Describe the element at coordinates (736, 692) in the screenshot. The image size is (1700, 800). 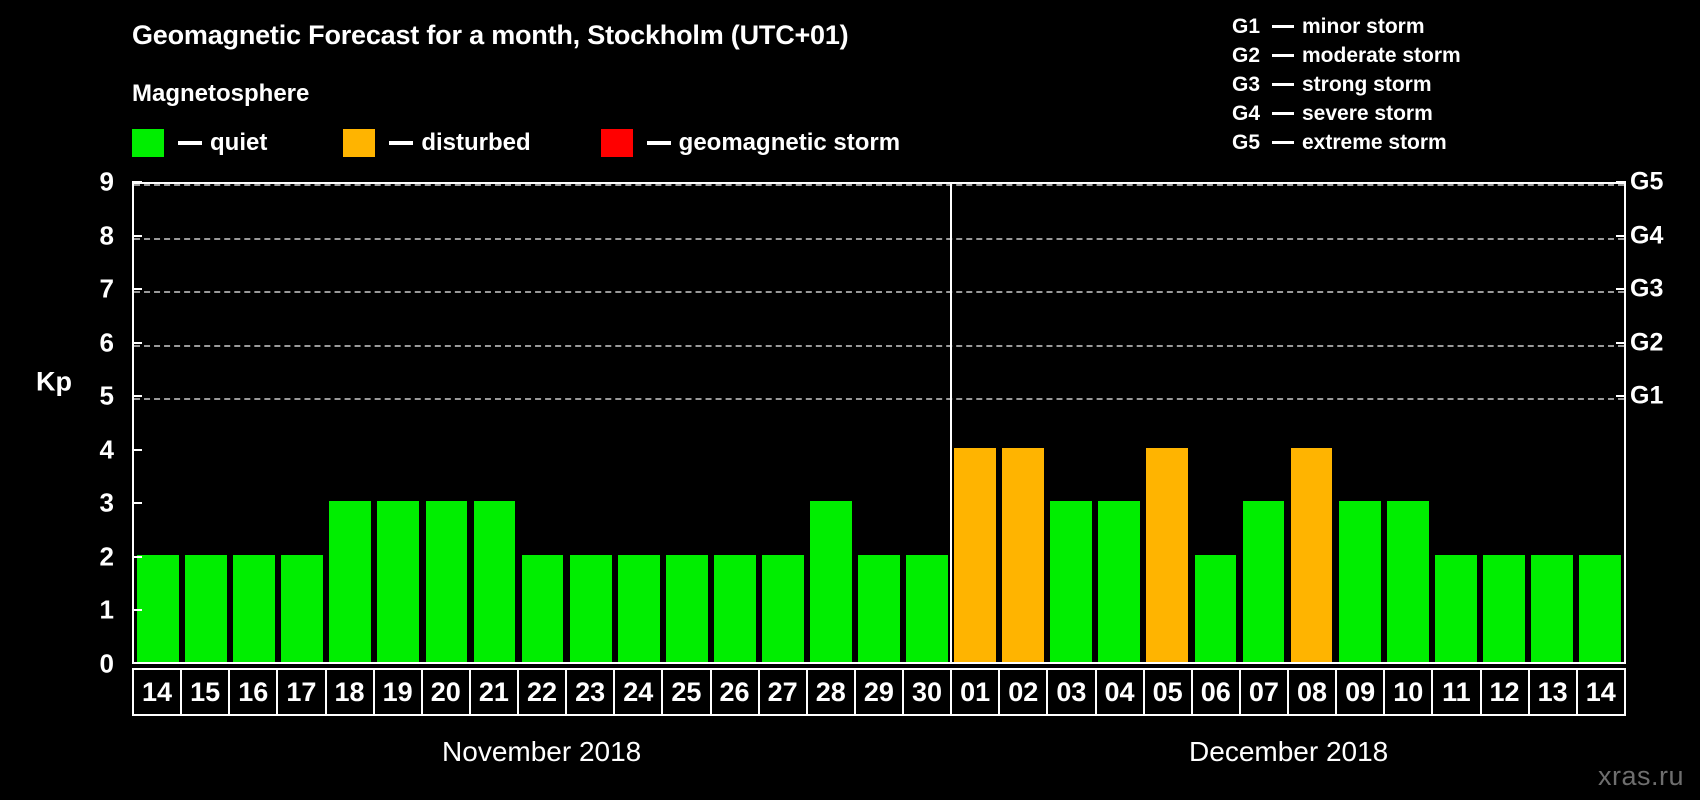
I see `day-cell: 26` at that location.